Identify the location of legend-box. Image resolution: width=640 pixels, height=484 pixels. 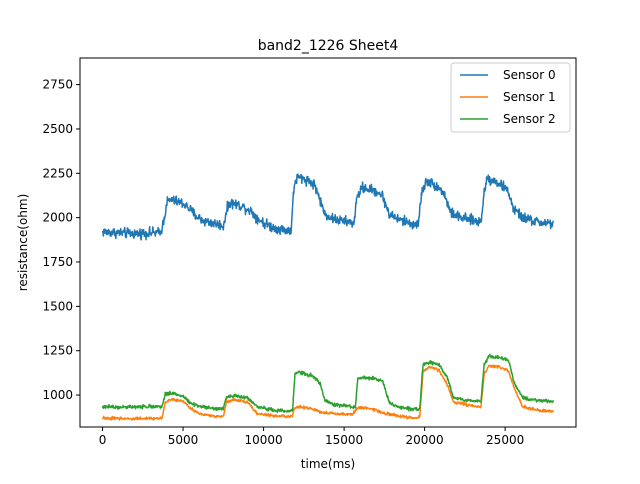
(510, 97).